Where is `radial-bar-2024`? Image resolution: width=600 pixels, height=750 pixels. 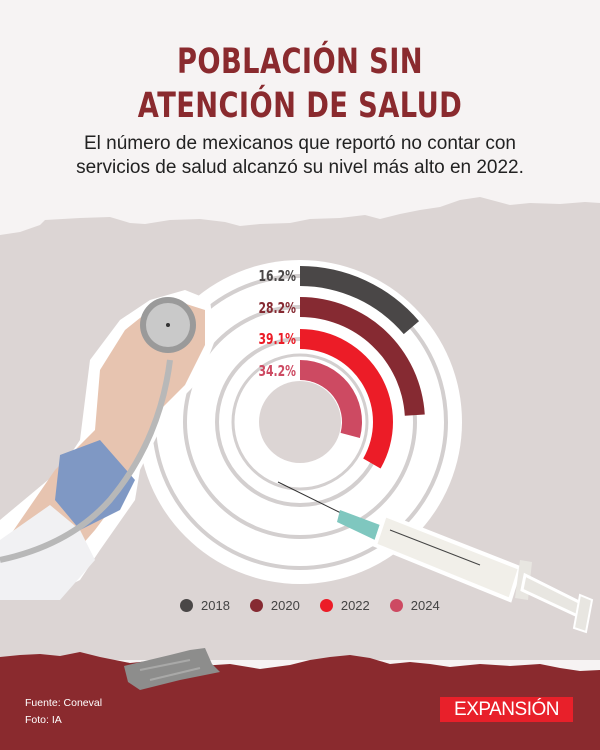
radial-bar-2024 is located at coordinates (331, 399).